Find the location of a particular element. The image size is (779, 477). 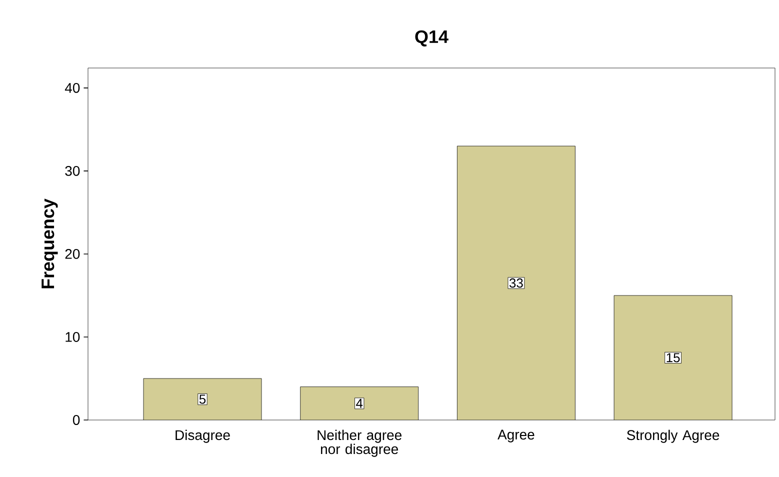

data-label: 15 is located at coordinates (673, 357).